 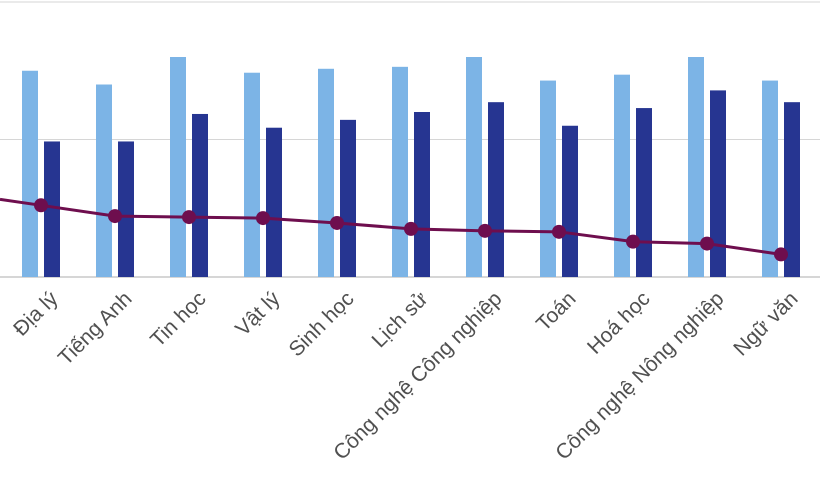 I want to click on category-label: Tiếng Anh, so click(x=95, y=328).